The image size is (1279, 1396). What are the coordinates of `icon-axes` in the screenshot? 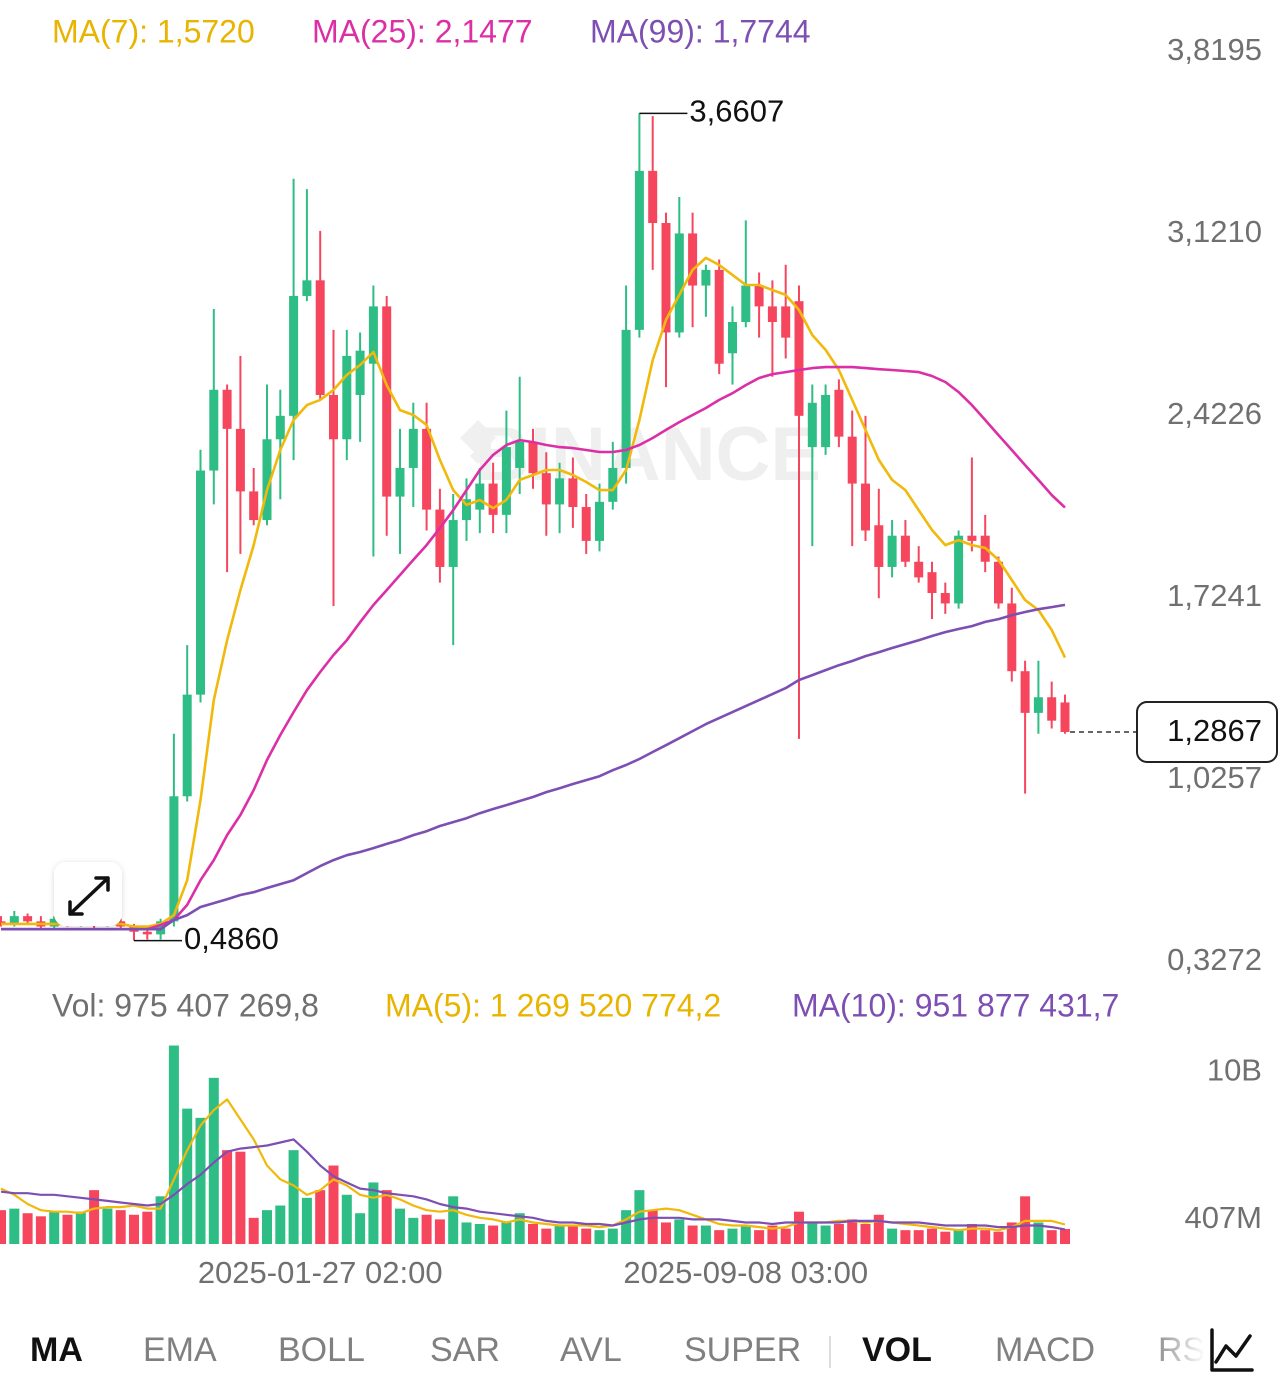 It's located at (1232, 1350).